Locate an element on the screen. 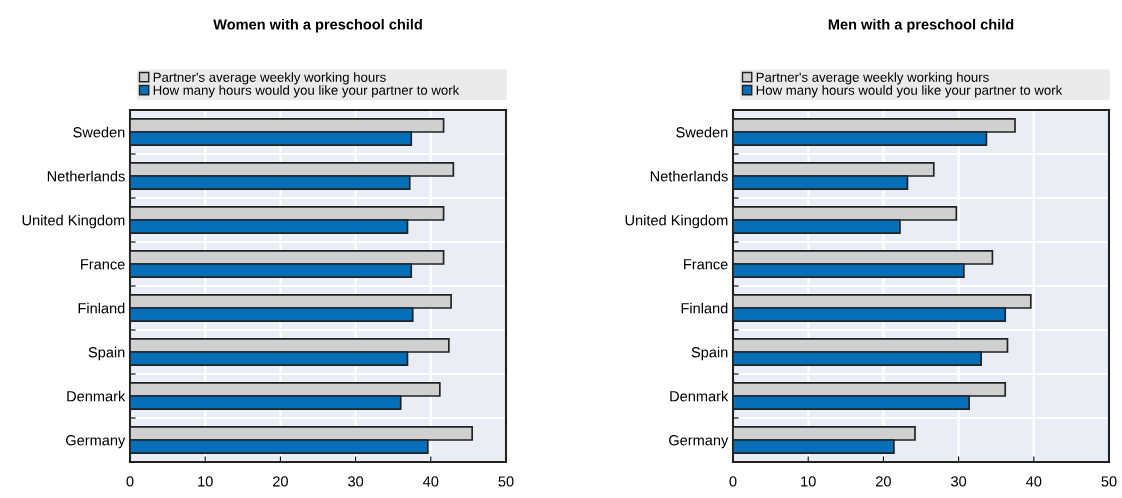 The image size is (1122, 498). chart-title: Men with a preschool child is located at coordinates (921, 25).